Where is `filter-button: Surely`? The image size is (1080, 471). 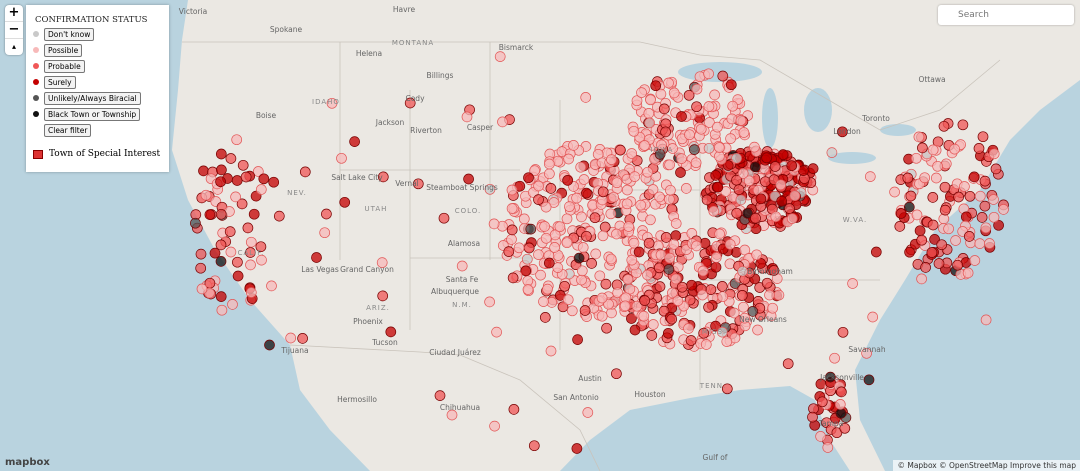 filter-button: Surely is located at coordinates (60, 82).